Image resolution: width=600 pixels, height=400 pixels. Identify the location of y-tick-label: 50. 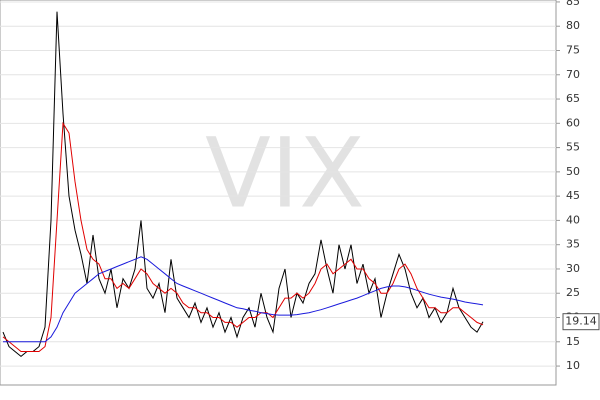
(573, 171).